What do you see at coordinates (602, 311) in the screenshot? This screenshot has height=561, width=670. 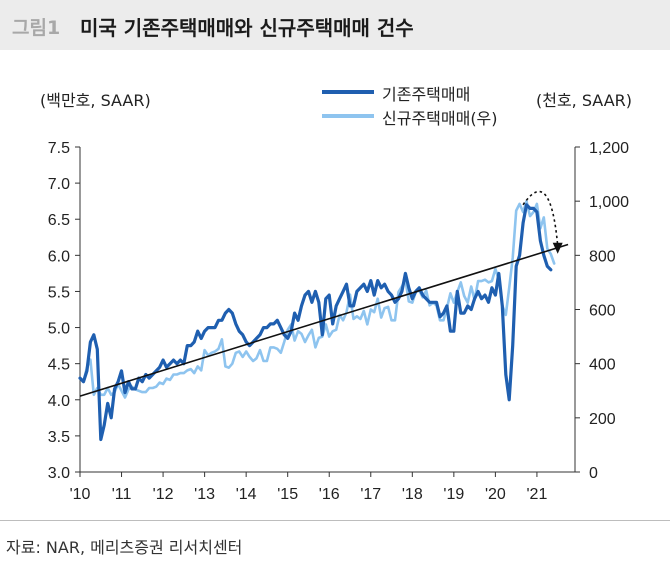 I see `y-right-tick-label: 600` at bounding box center [602, 311].